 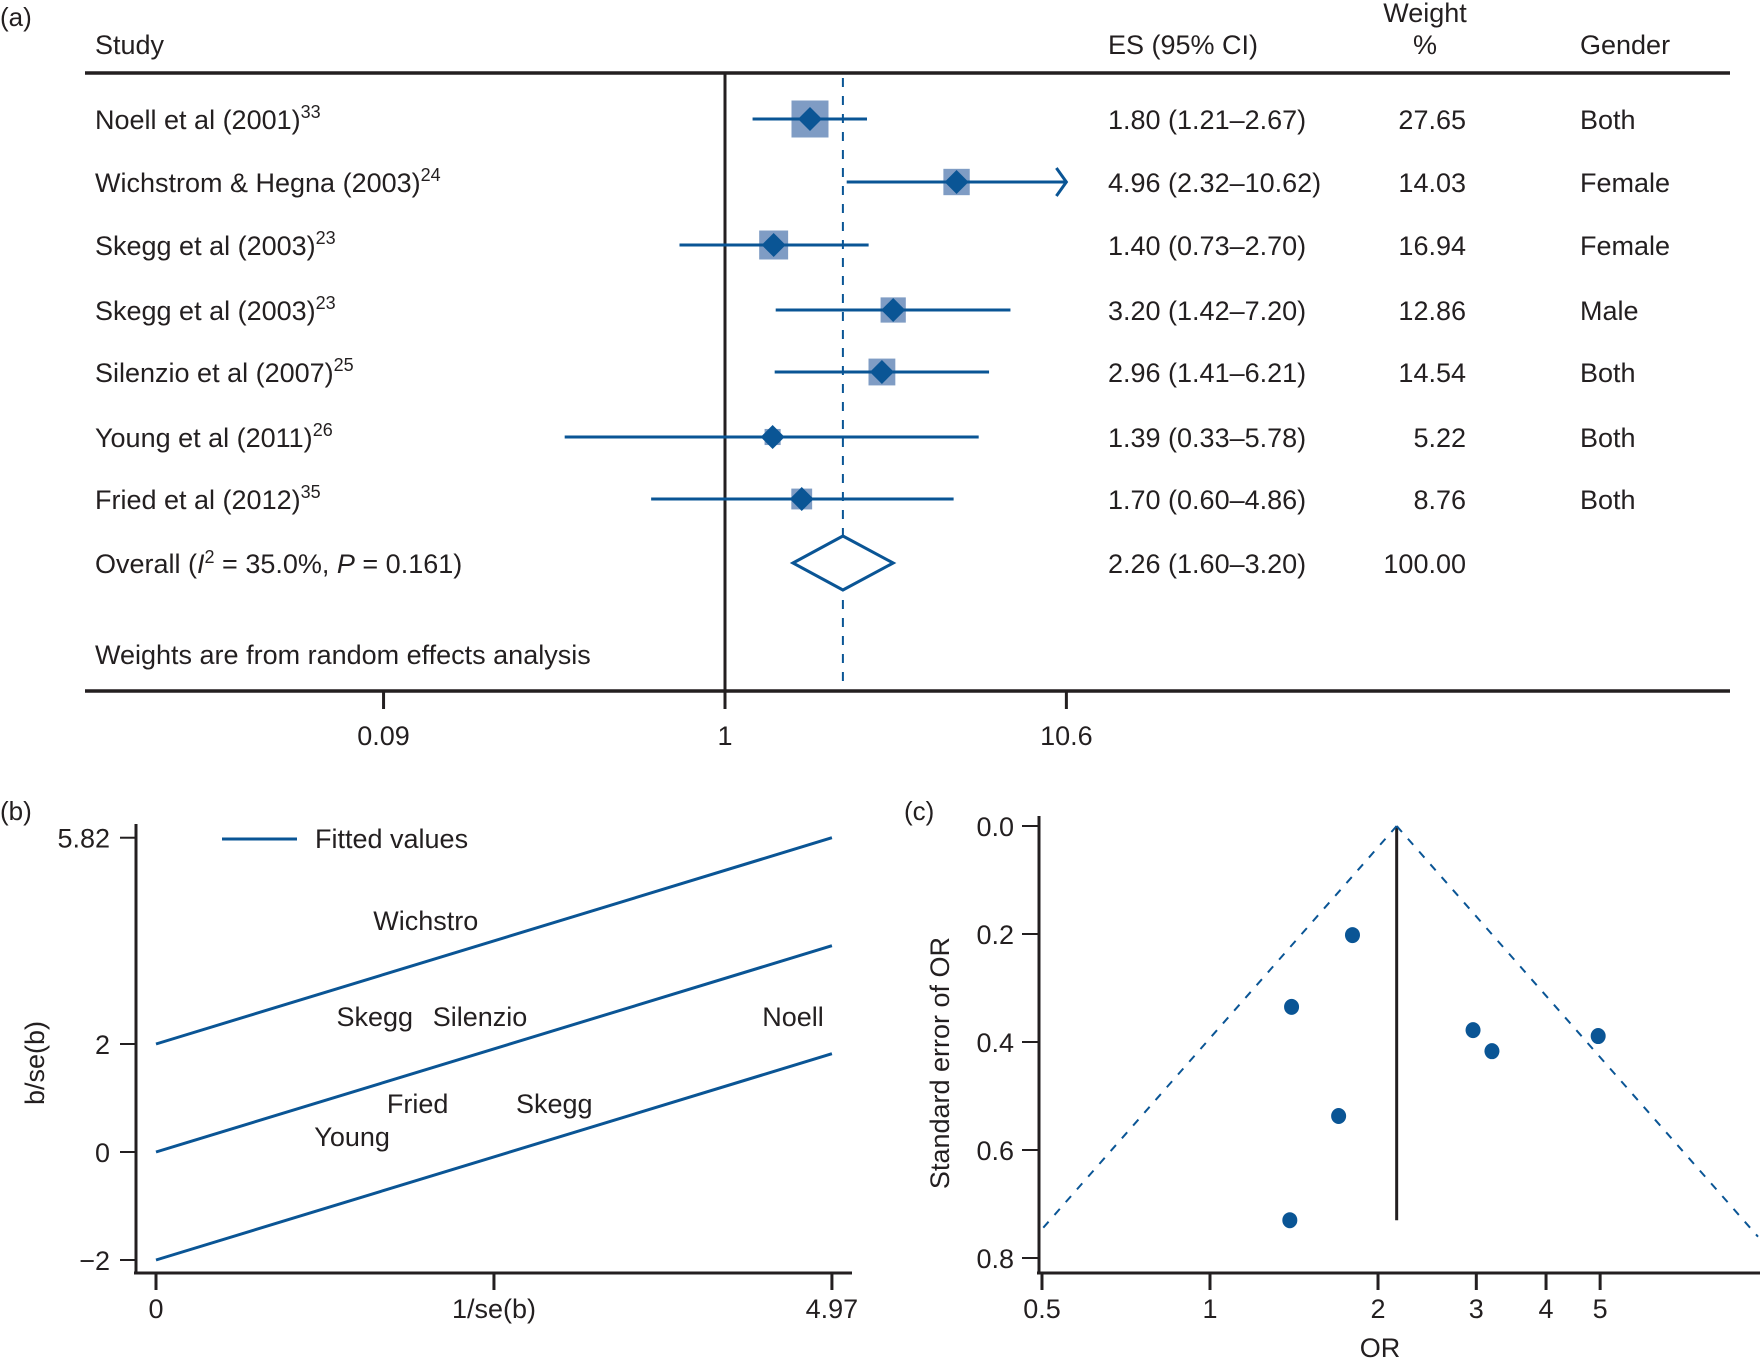 What do you see at coordinates (1432, 246) in the screenshot?
I see `study-weight-text: 16.94` at bounding box center [1432, 246].